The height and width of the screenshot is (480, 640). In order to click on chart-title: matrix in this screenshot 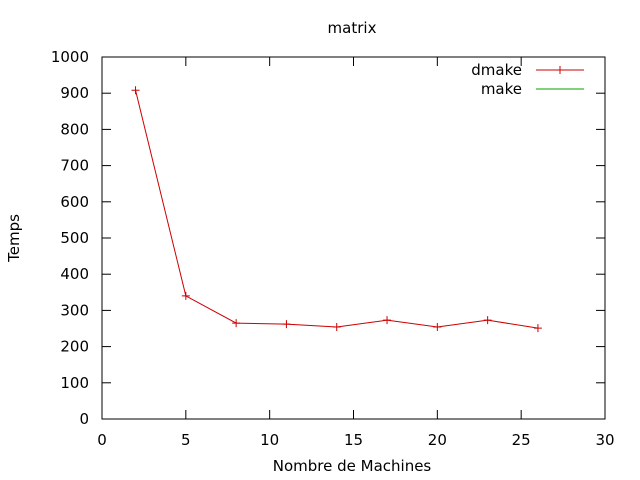, I will do `click(352, 28)`.